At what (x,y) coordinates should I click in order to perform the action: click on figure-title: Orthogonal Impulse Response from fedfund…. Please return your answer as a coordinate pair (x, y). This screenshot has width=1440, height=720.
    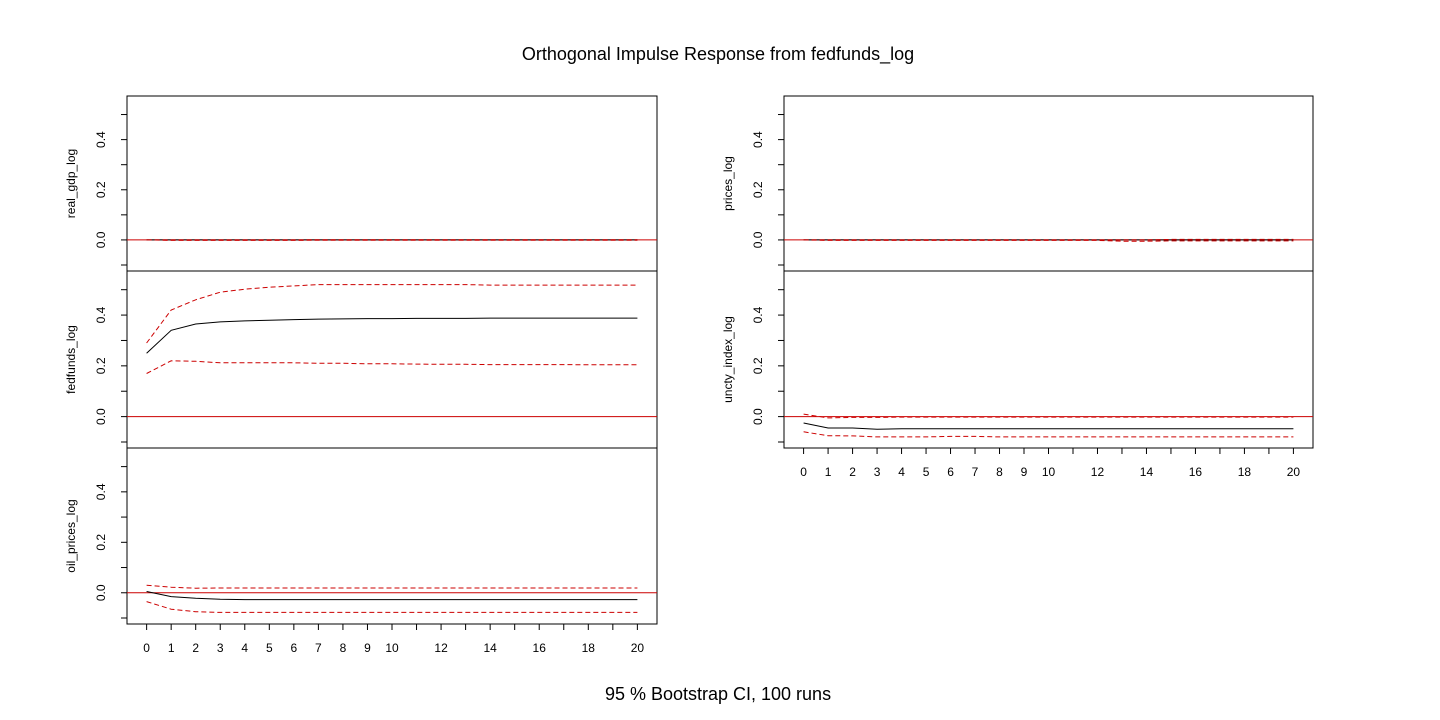
    Looking at the image, I should click on (718, 54).